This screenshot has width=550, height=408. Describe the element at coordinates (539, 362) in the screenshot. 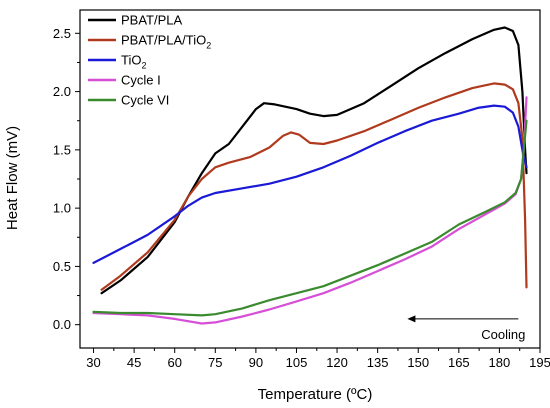

I see `x-tick-label: 195` at that location.